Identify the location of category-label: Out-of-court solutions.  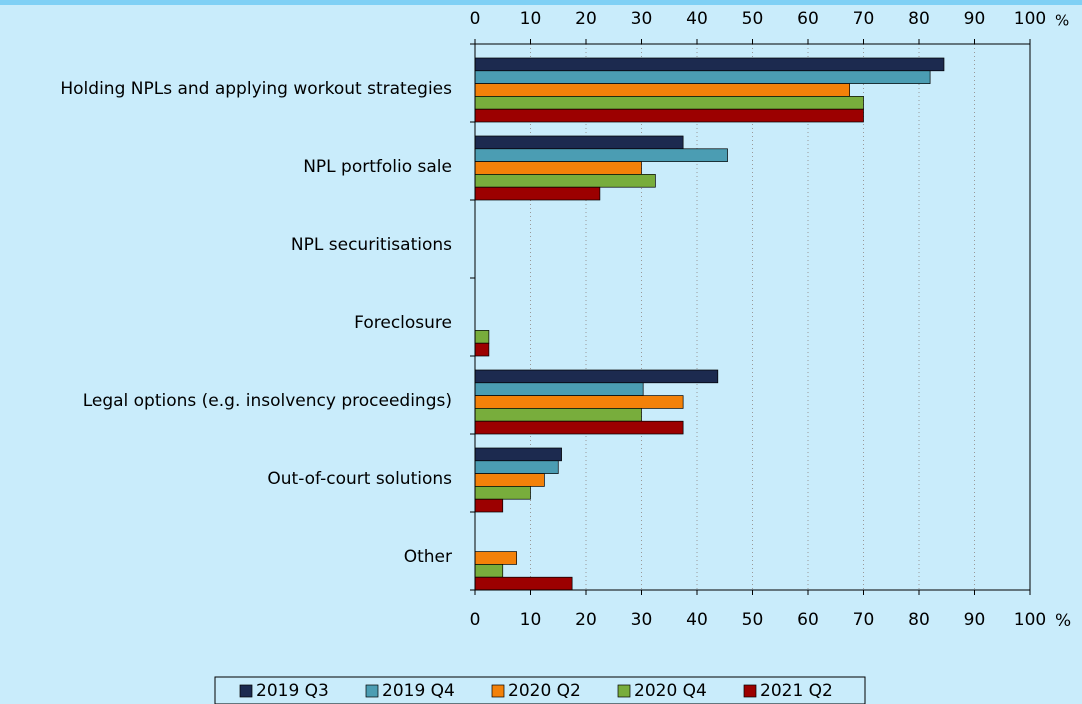
(359, 479).